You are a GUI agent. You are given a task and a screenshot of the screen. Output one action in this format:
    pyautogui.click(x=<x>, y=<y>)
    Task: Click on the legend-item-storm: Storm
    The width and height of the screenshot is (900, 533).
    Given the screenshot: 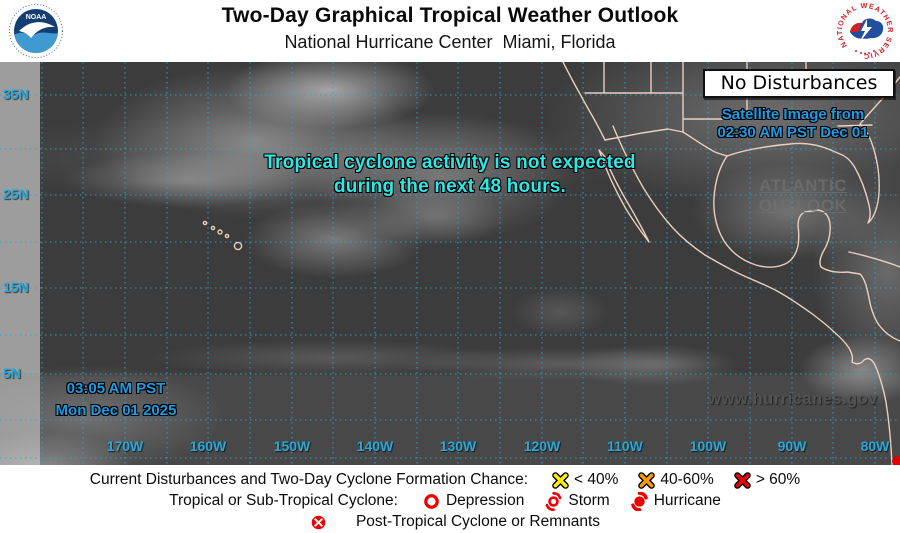 What is the action you would take?
    pyautogui.click(x=577, y=501)
    